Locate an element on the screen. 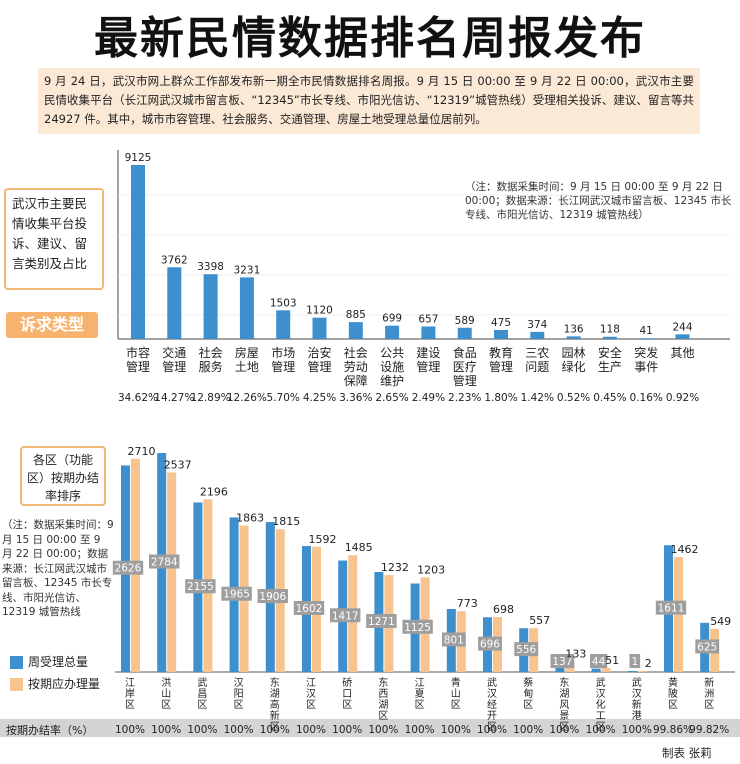 This screenshot has width=740, height=764. chart1-category-label: 设施 is located at coordinates (392, 367).